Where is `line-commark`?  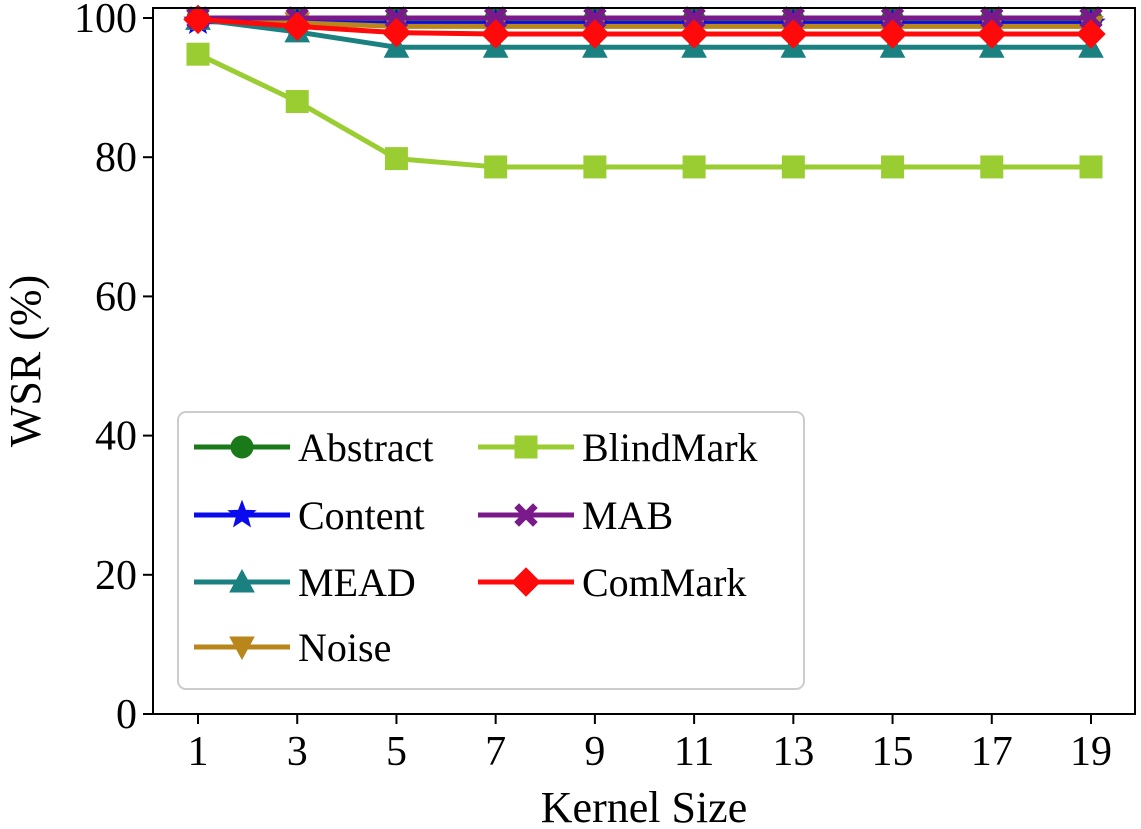
line-commark is located at coordinates (644, 26).